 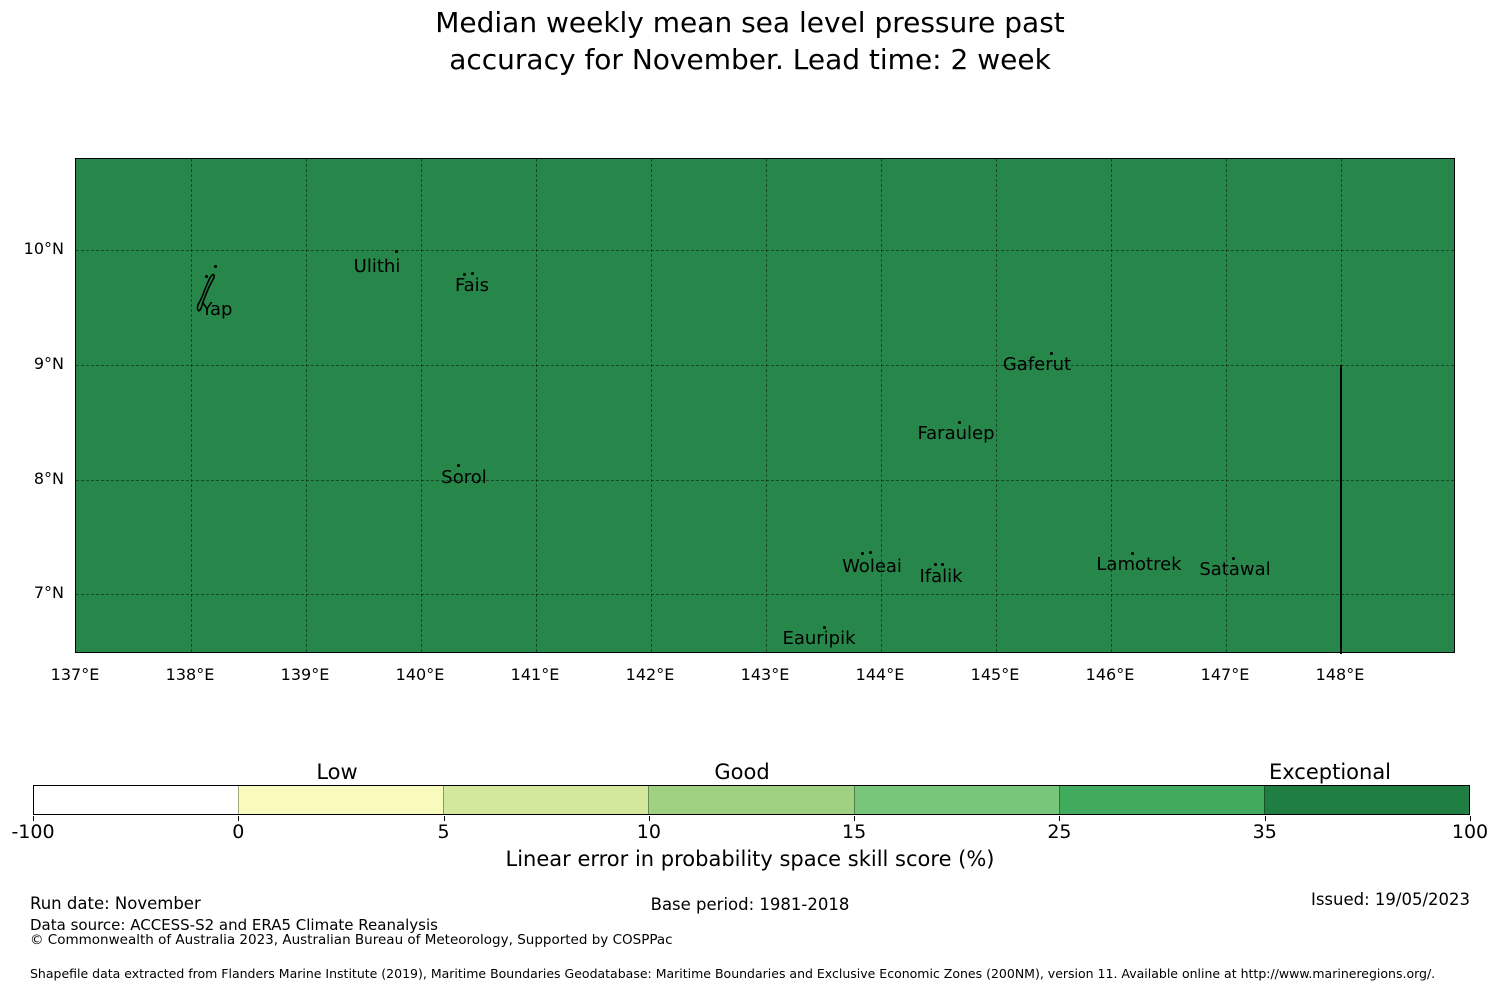 I want to click on issued-text: Issued: 19/05/2023, so click(x=1390, y=899).